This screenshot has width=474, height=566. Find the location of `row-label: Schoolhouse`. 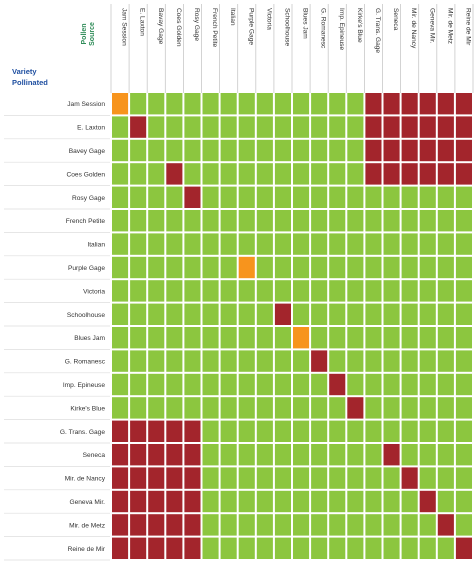

row-label: Schoolhouse is located at coordinates (86, 315).